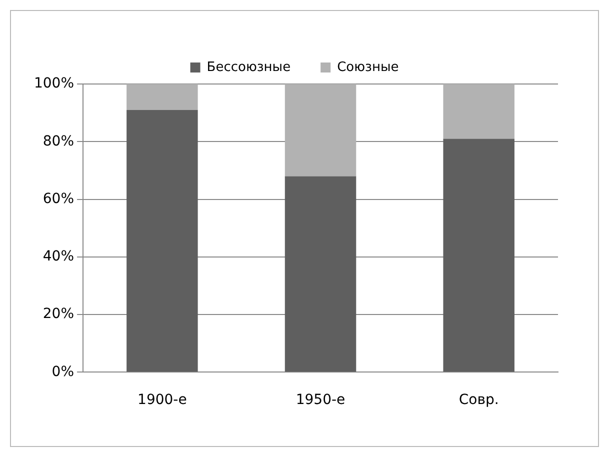  Describe the element at coordinates (58, 314) in the screenshot. I see `y-tick-label: 20%` at that location.